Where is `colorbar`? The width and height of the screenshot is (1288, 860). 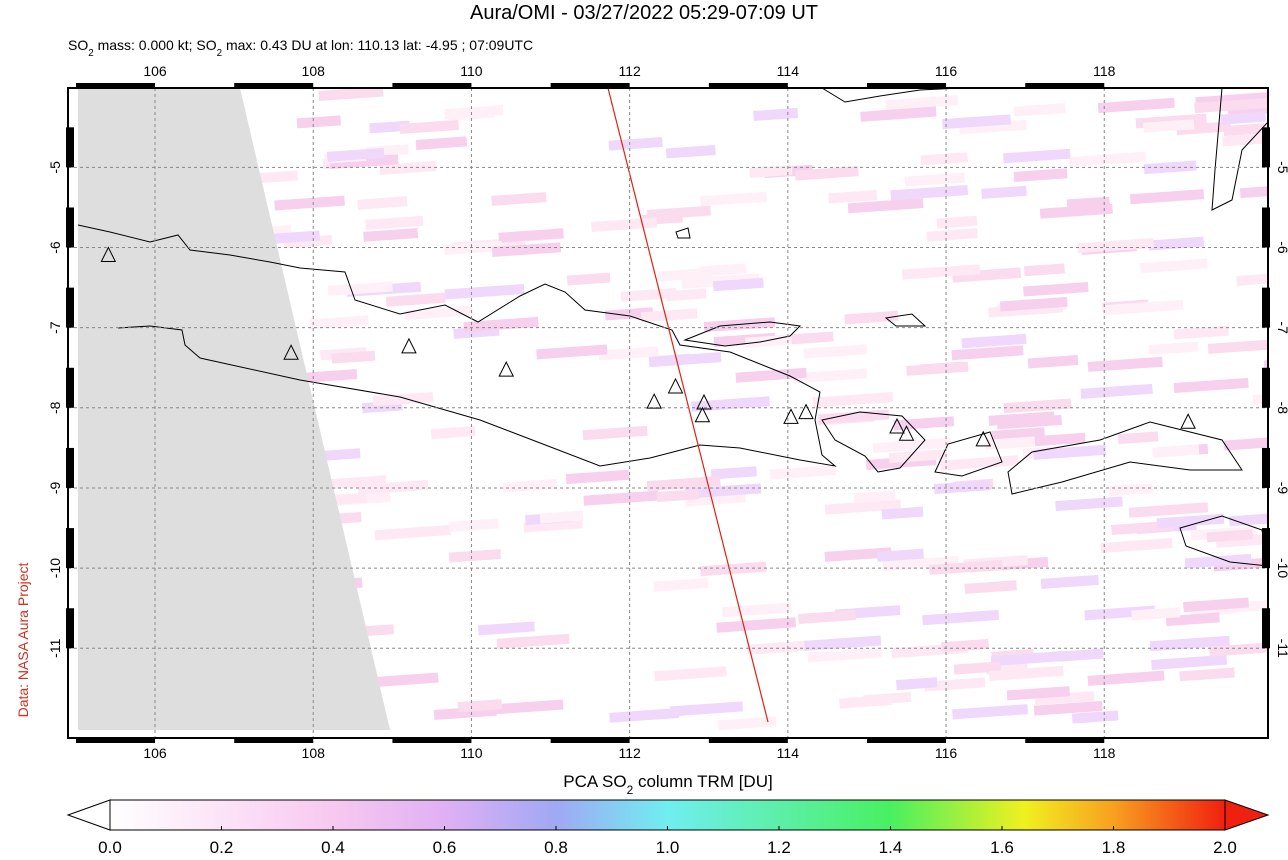
colorbar is located at coordinates (667, 815).